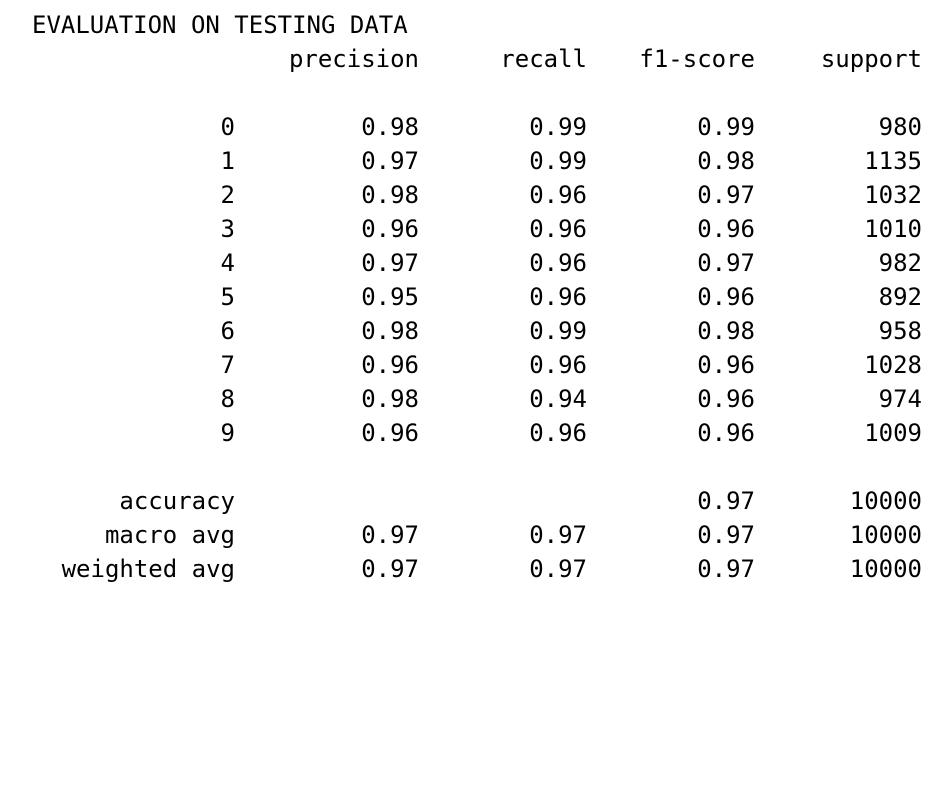 This screenshot has width=940, height=790. I want to click on row-support: 982, so click(900, 263).